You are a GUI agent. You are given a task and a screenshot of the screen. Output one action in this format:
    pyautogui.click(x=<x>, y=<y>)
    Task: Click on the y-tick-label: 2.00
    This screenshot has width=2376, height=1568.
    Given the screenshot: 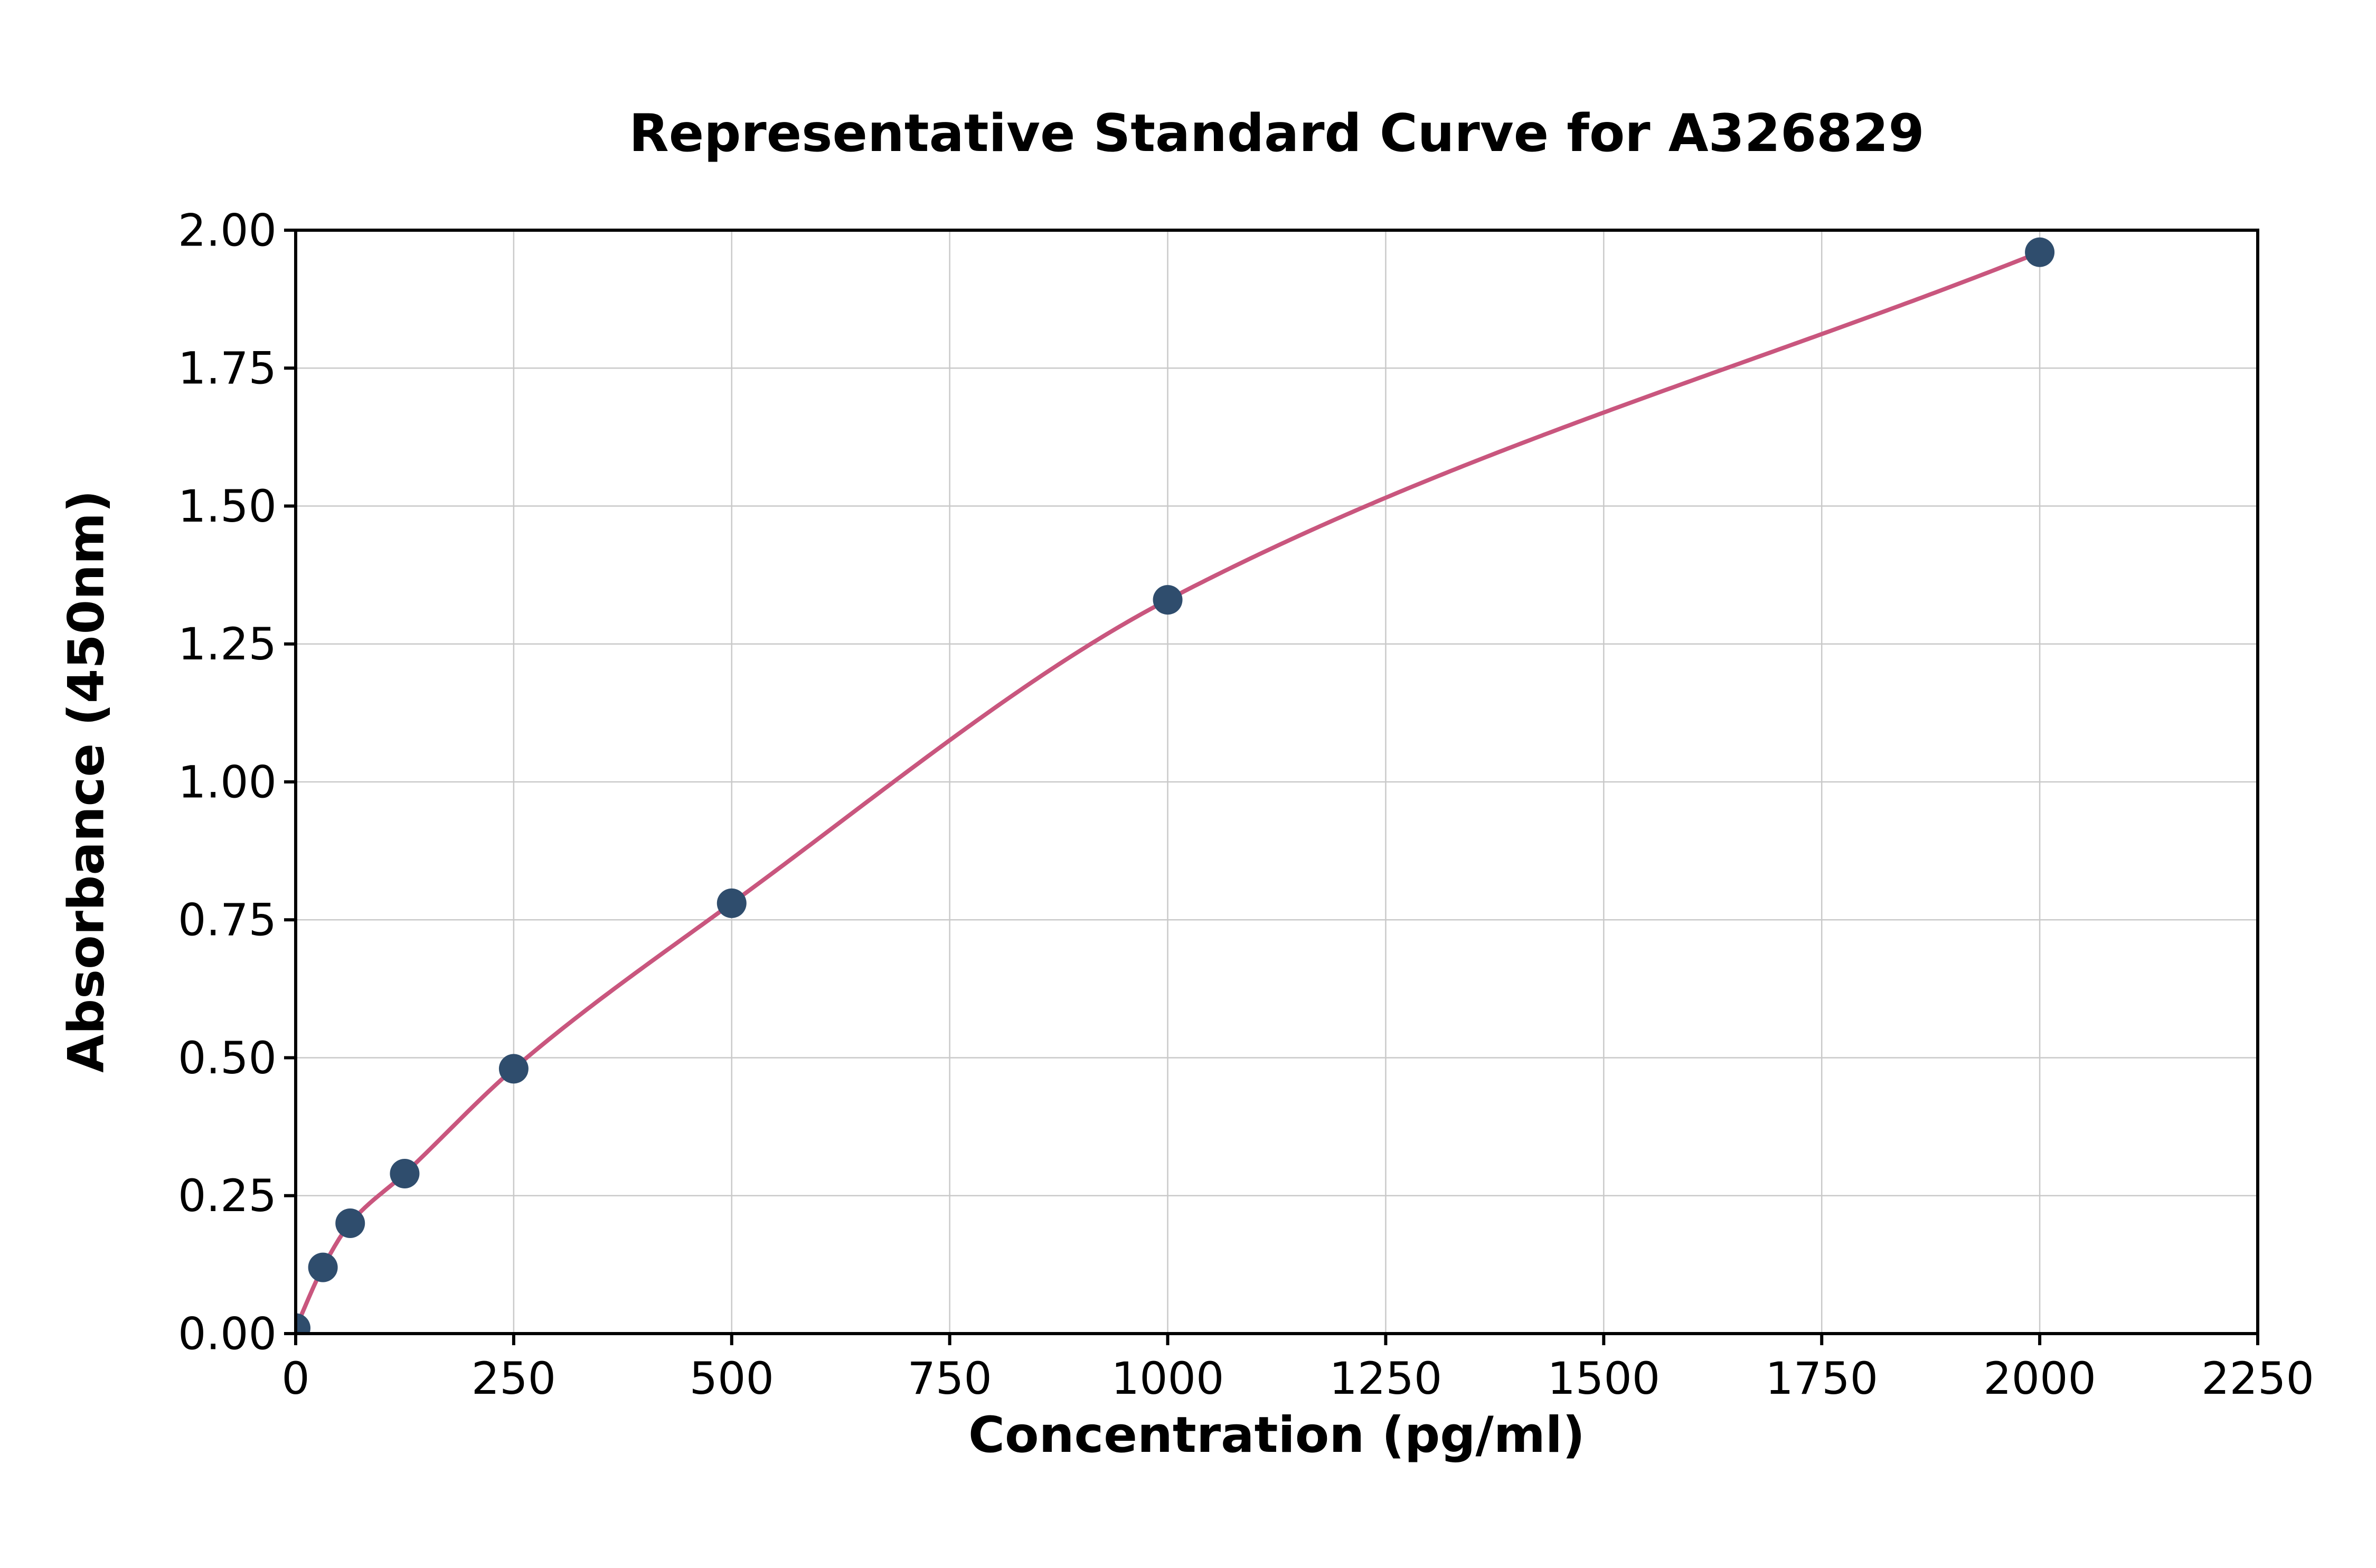 What is the action you would take?
    pyautogui.click(x=227, y=230)
    